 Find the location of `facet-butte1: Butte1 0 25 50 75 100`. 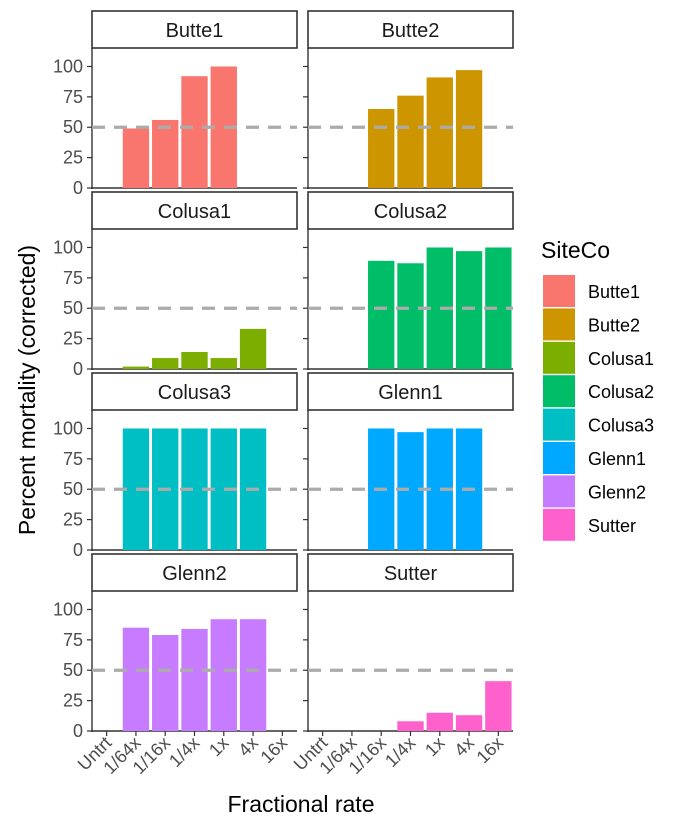

facet-butte1: Butte1 0 25 50 75 100 is located at coordinates (175, 104).